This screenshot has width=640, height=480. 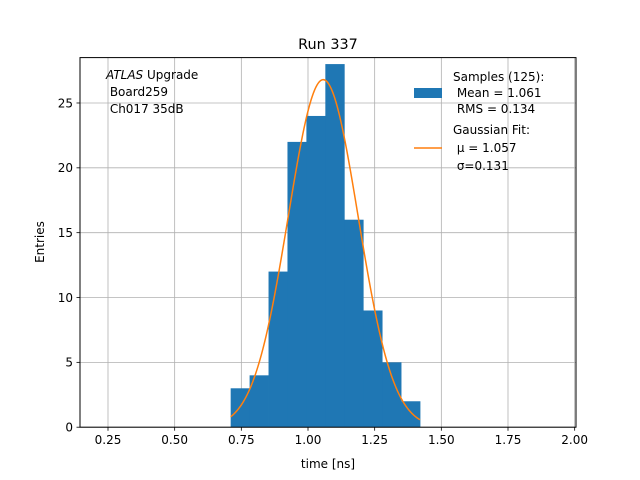 What do you see at coordinates (69, 265) in the screenshot?
I see `y-axis-ticks: 0 5 10 15 20 25` at bounding box center [69, 265].